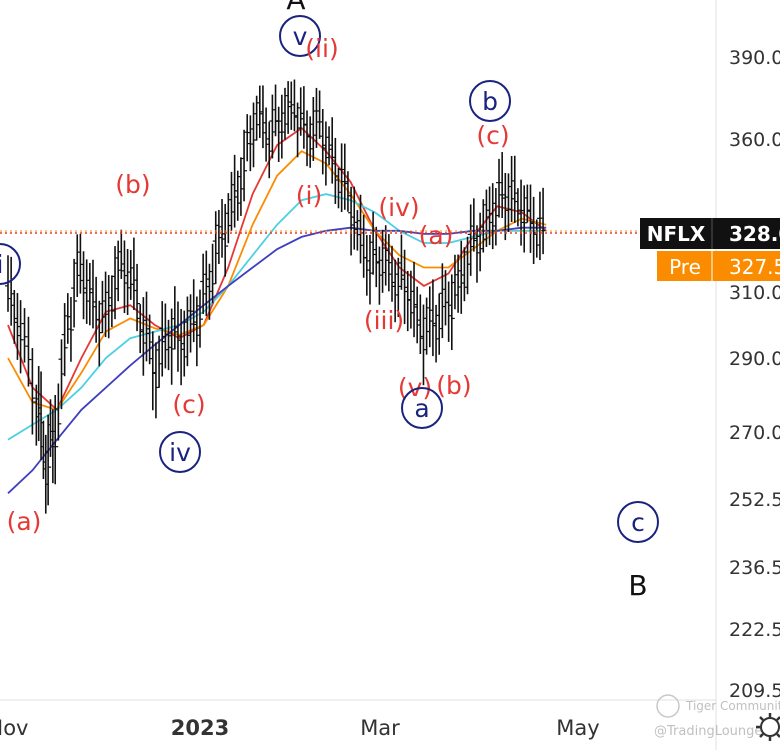  What do you see at coordinates (321, 48) in the screenshot?
I see `wave-label: (ii)` at bounding box center [321, 48].